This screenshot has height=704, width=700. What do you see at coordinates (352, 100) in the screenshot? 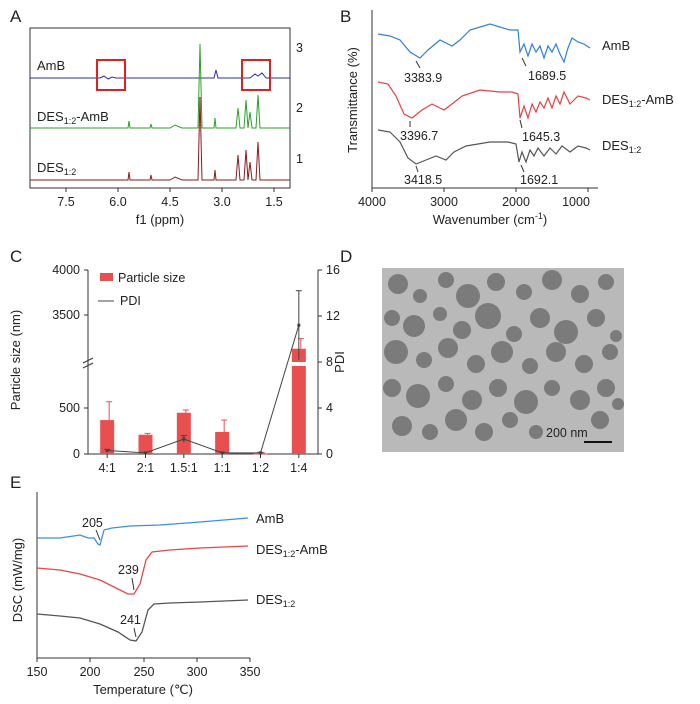
I see `ftir-y-label: Transmittance (%)` at bounding box center [352, 100].